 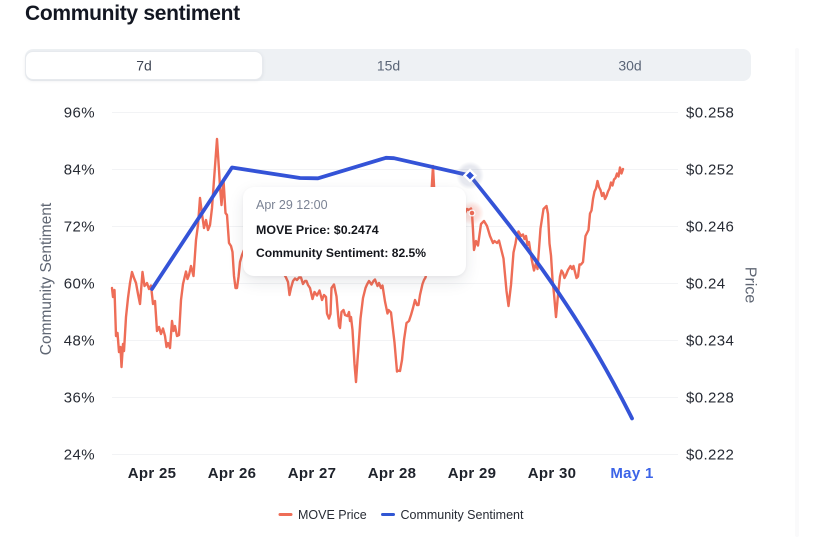 I want to click on svg-text: $0.222, so click(x=710, y=455).